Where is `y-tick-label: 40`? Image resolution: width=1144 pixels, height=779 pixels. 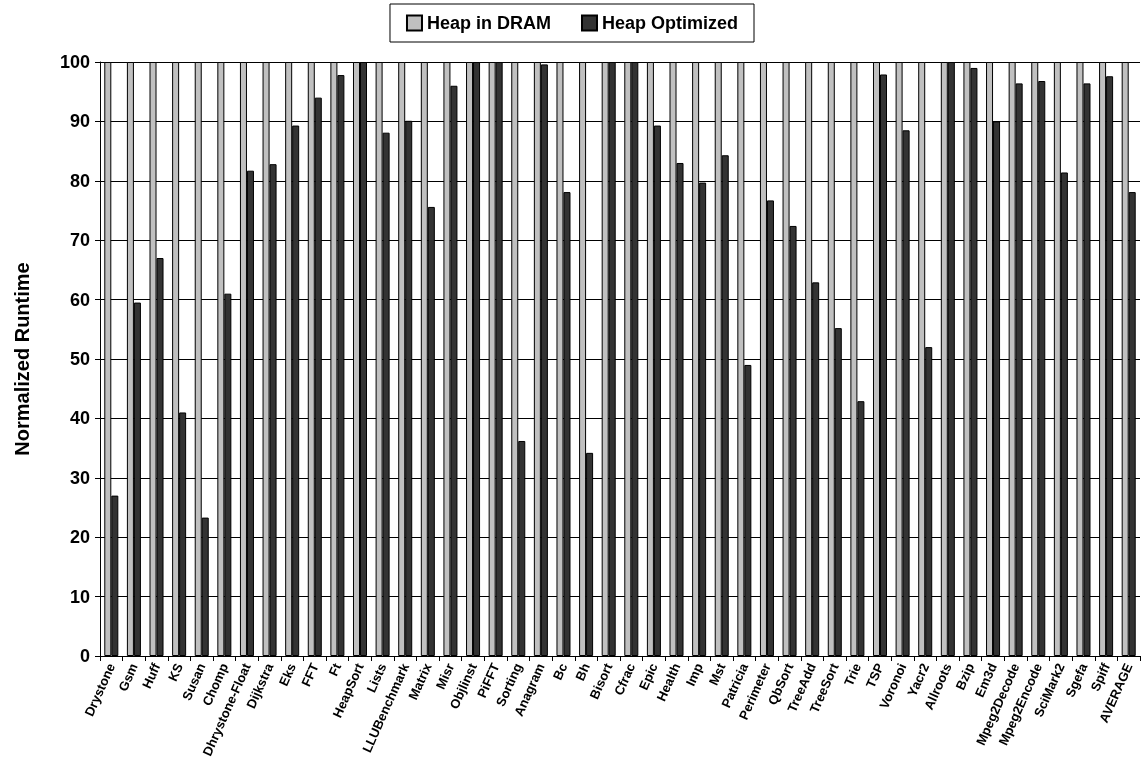
y-tick-label: 40 is located at coordinates (79, 418).